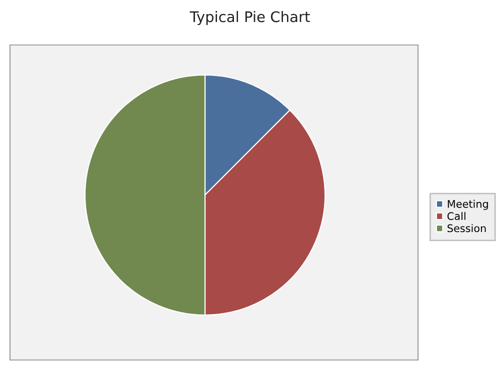  Describe the element at coordinates (456, 216) in the screenshot. I see `legend-label: Call` at that location.